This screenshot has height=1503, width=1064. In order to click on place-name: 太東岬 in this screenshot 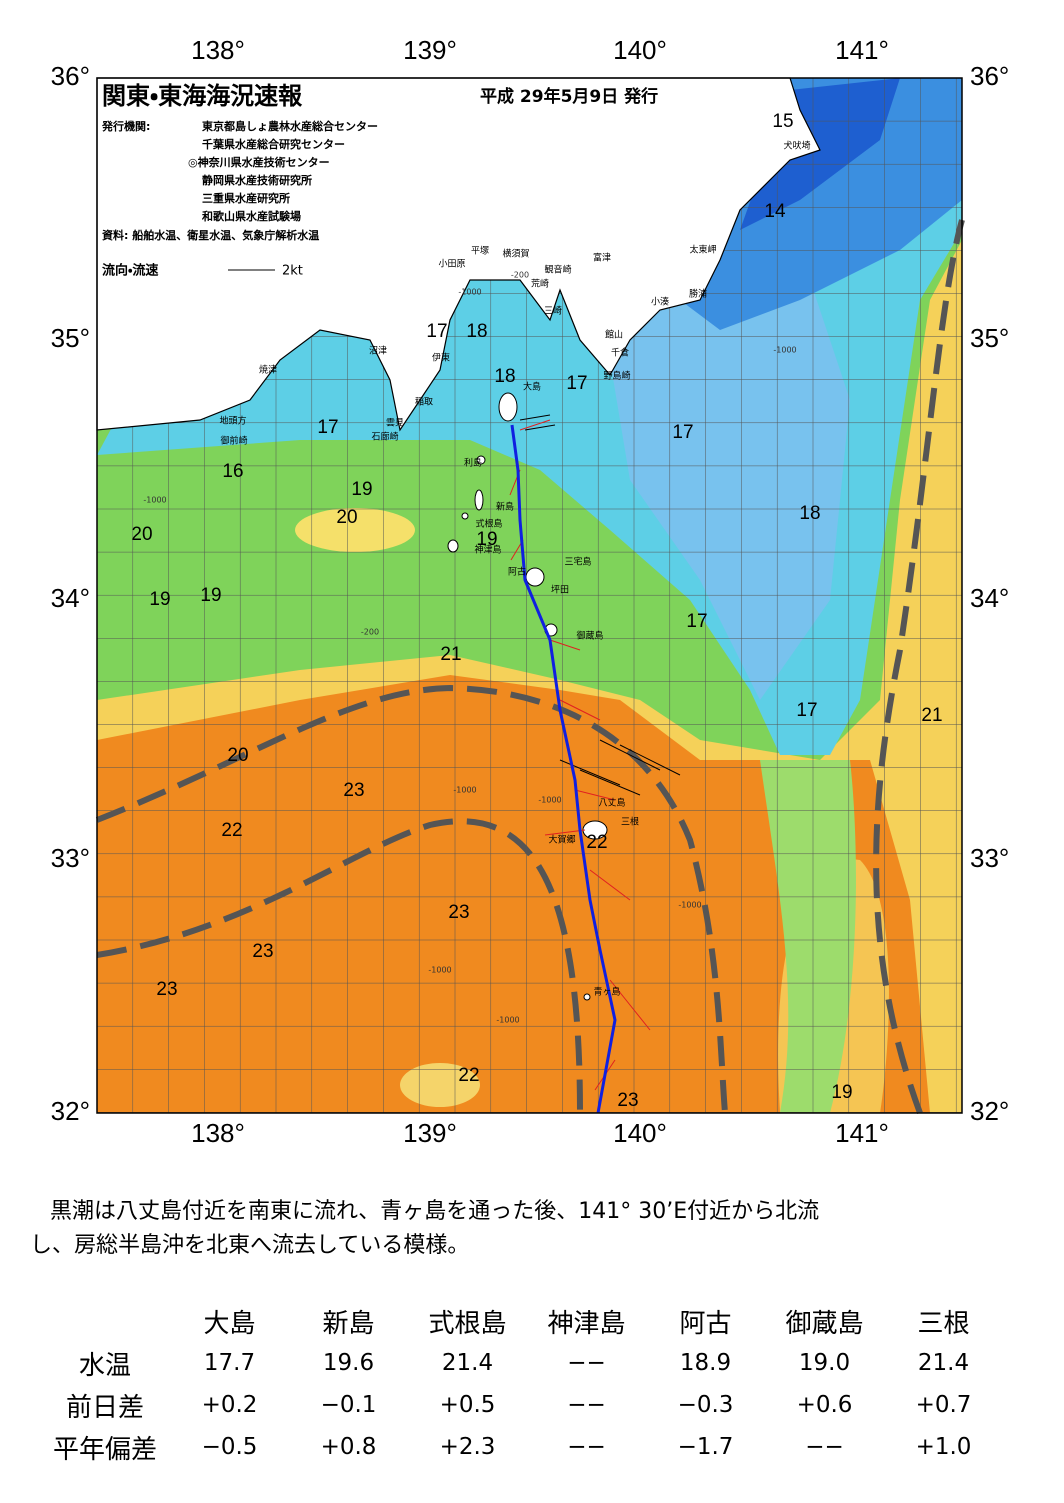, I will do `click(702, 250)`.